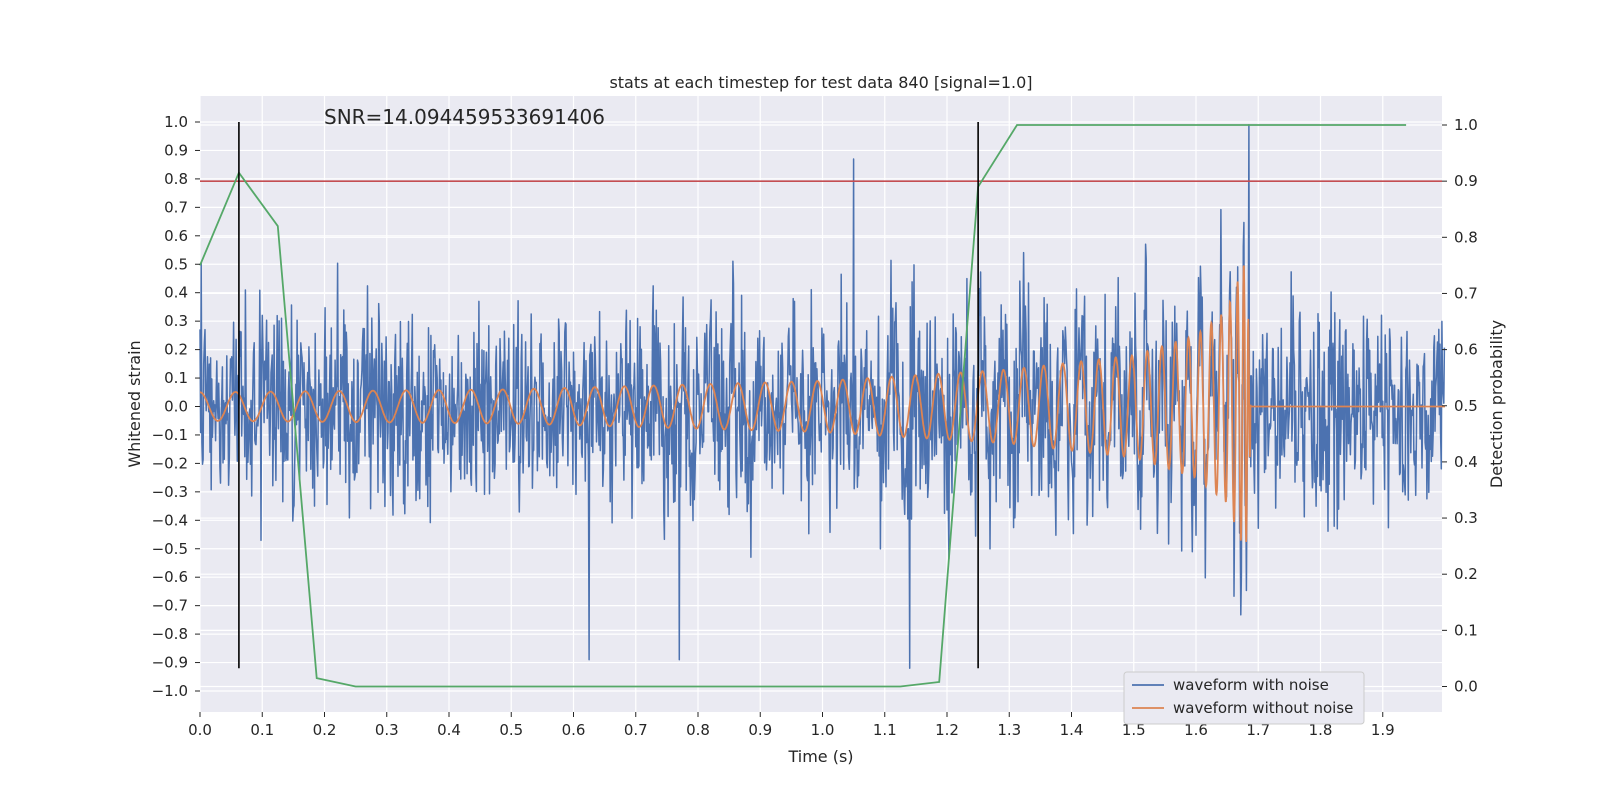  What do you see at coordinates (574, 730) in the screenshot?
I see `x-tick-label: 0.6` at bounding box center [574, 730].